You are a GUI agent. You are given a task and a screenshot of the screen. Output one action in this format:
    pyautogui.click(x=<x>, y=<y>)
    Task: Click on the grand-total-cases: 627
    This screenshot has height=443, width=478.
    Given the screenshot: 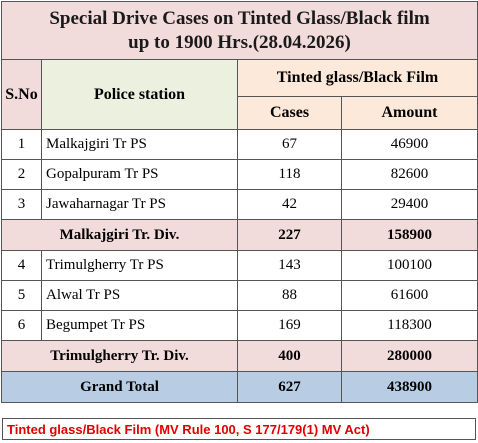 What is the action you would take?
    pyautogui.click(x=289, y=387)
    